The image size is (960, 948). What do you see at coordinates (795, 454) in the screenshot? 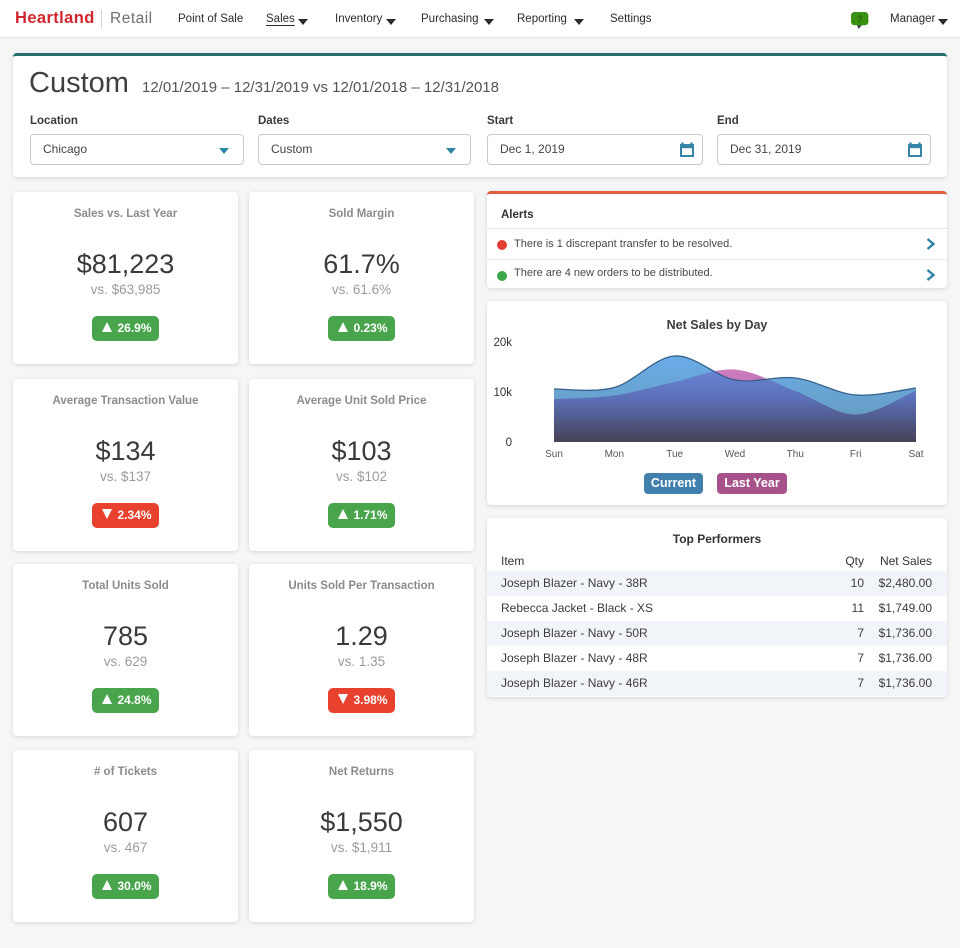
I see `svg-text: Thu` at bounding box center [795, 454].